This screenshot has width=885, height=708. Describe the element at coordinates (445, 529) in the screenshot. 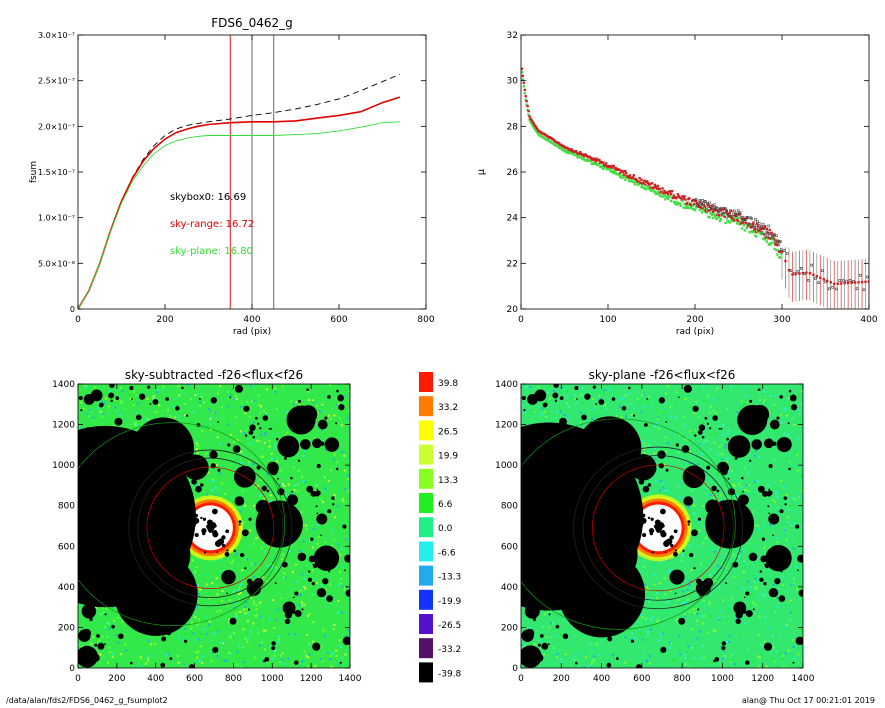

I see `colorbar-label: 0.0` at that location.